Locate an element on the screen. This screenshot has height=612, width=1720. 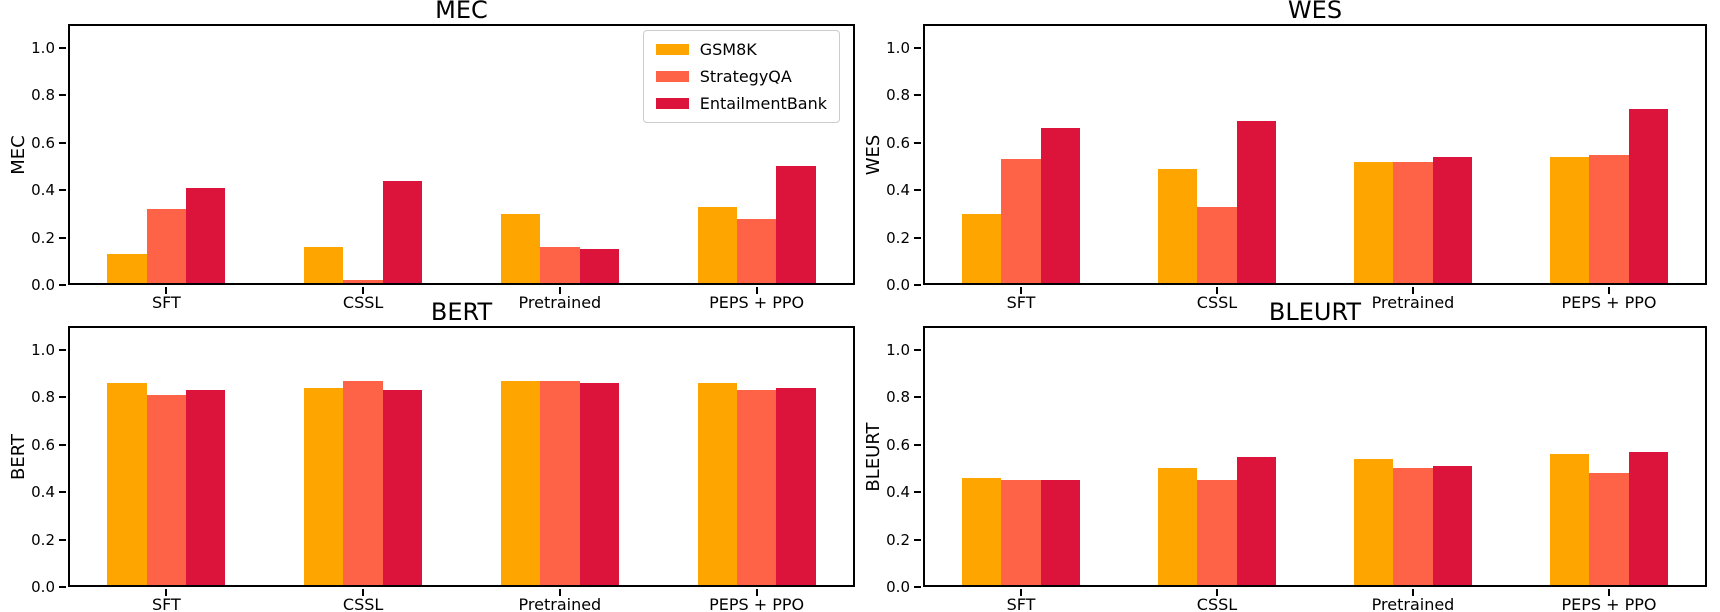
y-axis-label: BLEURT is located at coordinates (873, 456).